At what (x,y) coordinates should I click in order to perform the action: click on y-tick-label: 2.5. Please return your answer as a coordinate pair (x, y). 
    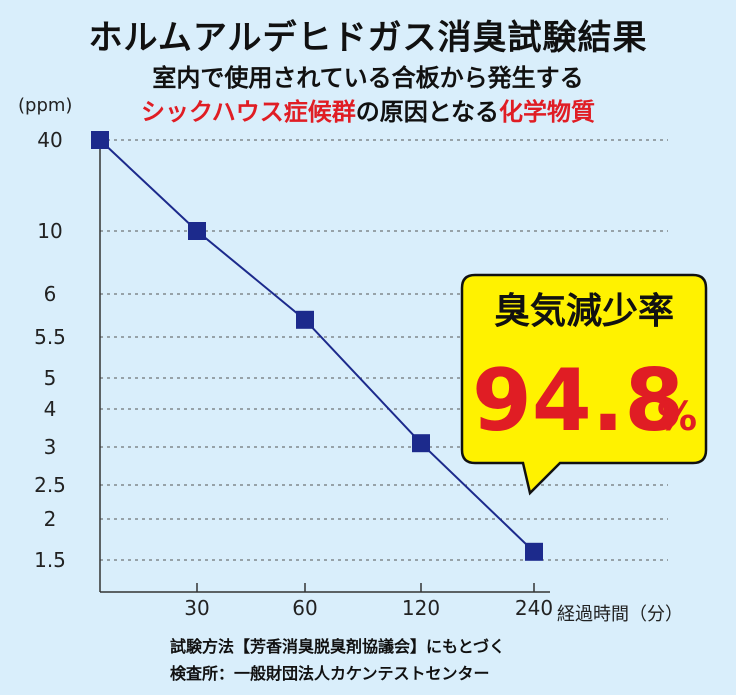
    Looking at the image, I should click on (50, 485).